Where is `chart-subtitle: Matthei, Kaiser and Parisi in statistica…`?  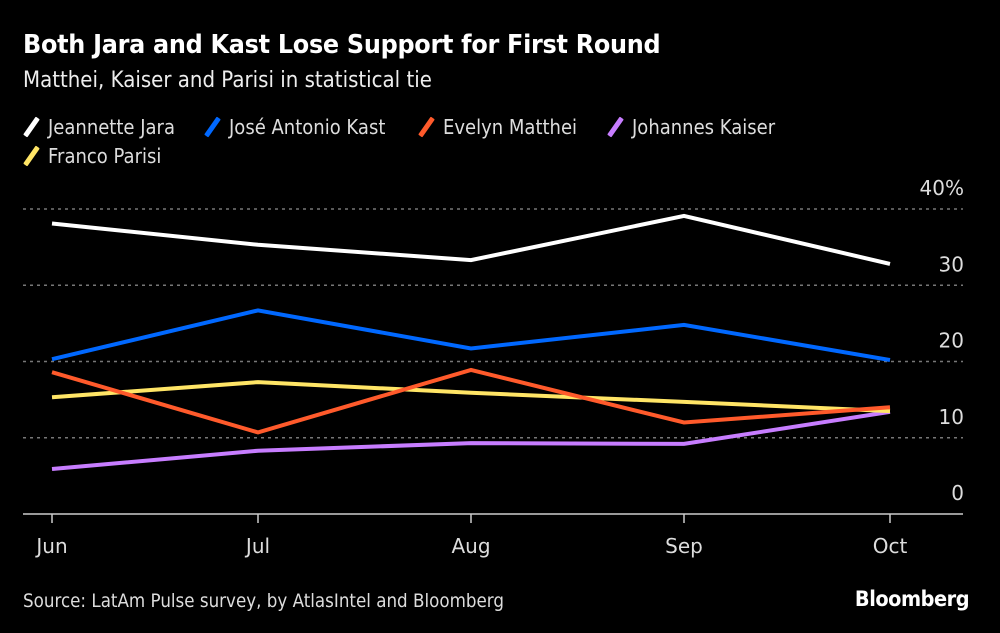
chart-subtitle: Matthei, Kaiser and Parisi in statistica… is located at coordinates (227, 80).